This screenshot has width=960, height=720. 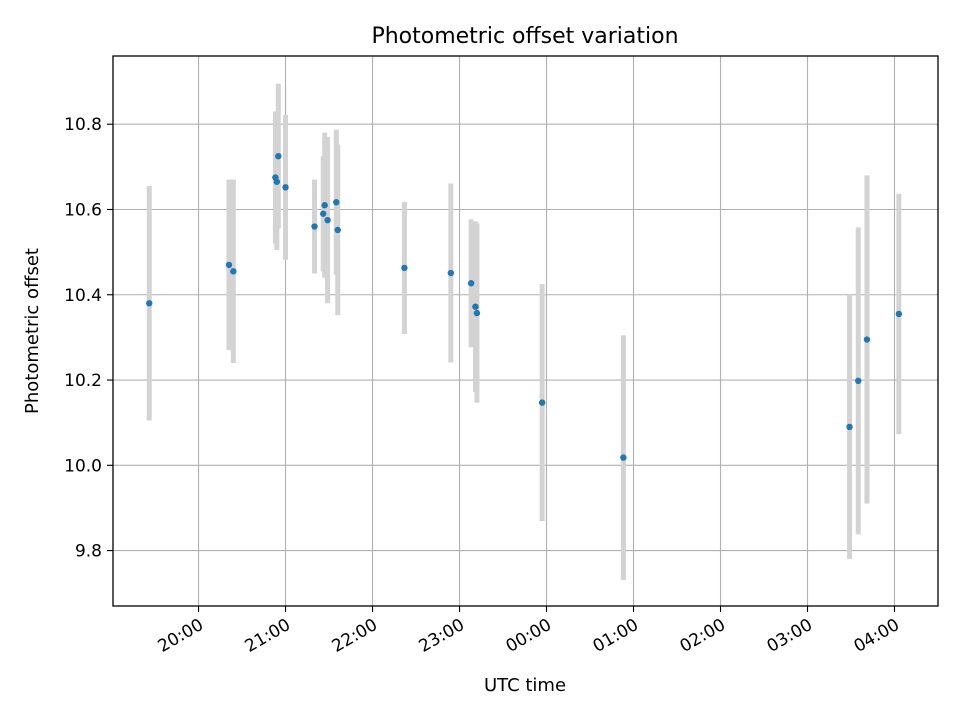 What do you see at coordinates (83, 466) in the screenshot?
I see `y-tick-label: 10.0` at bounding box center [83, 466].